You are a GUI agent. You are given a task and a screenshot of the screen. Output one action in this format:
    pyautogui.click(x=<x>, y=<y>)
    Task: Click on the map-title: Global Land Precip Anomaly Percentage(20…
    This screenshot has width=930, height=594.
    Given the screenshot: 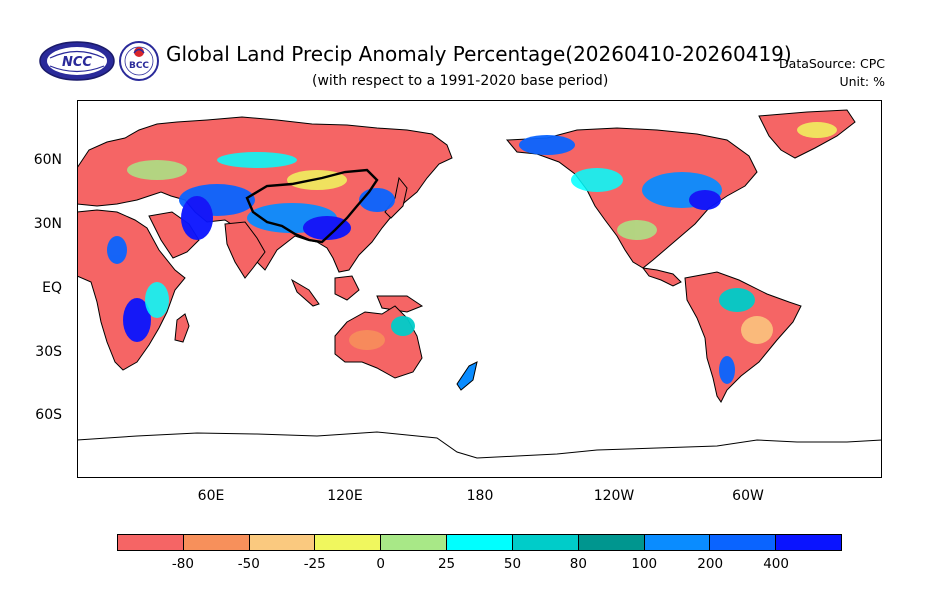 What is the action you would take?
    pyautogui.click(x=479, y=54)
    